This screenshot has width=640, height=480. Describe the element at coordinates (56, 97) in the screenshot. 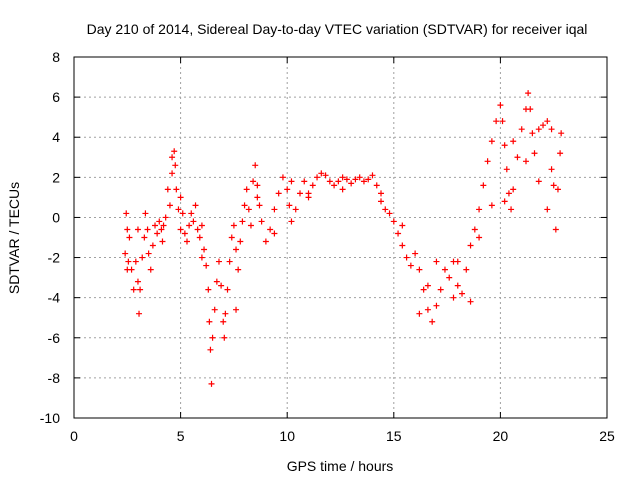

I see `y-tick-label: 6` at that location.